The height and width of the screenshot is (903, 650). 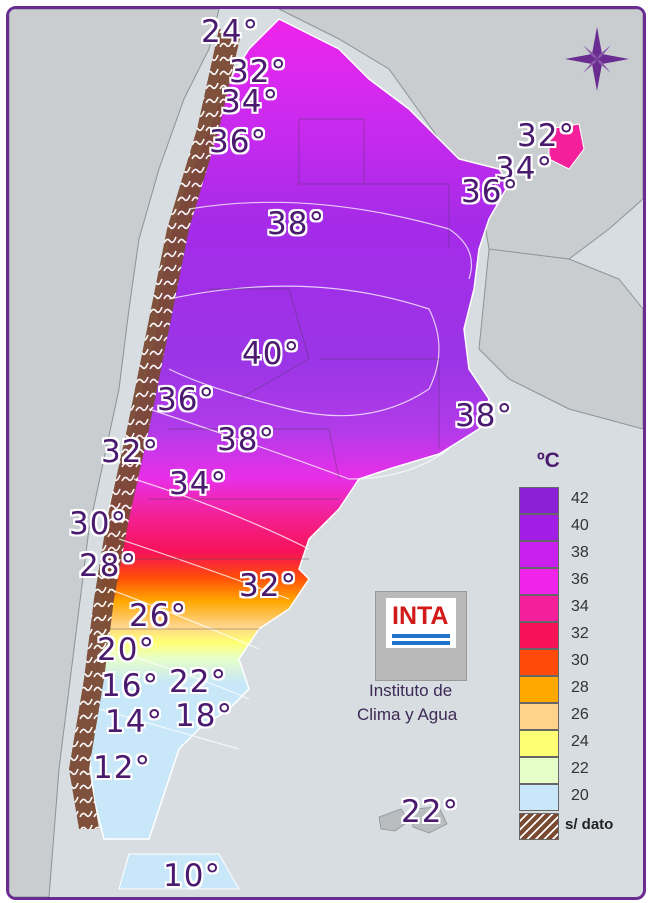 I want to click on legend-item: 24, so click(x=579, y=743).